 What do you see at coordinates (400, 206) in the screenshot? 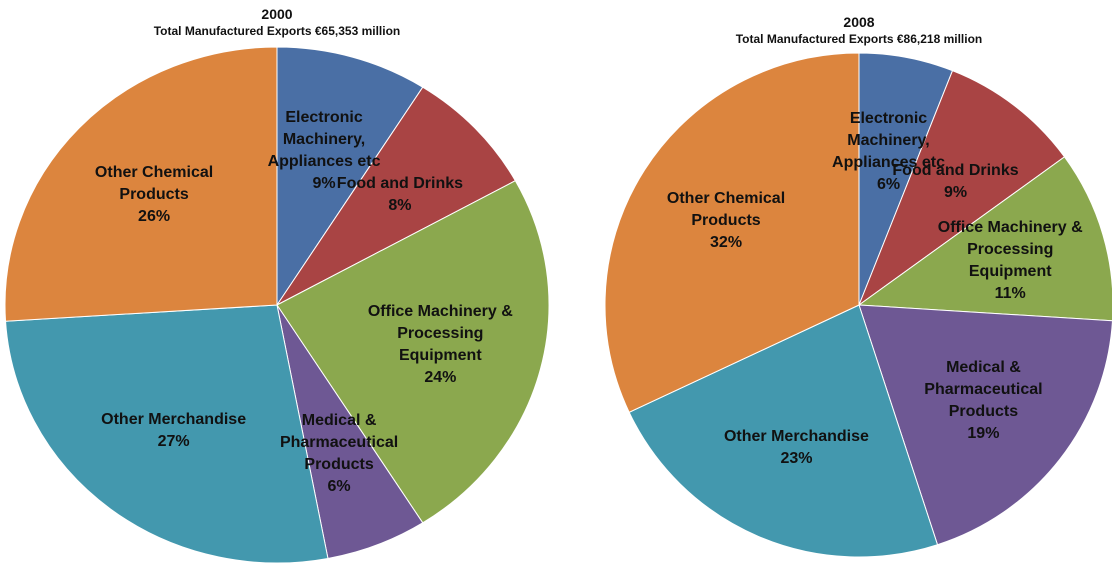
I see `value-label: 8%` at bounding box center [400, 206].